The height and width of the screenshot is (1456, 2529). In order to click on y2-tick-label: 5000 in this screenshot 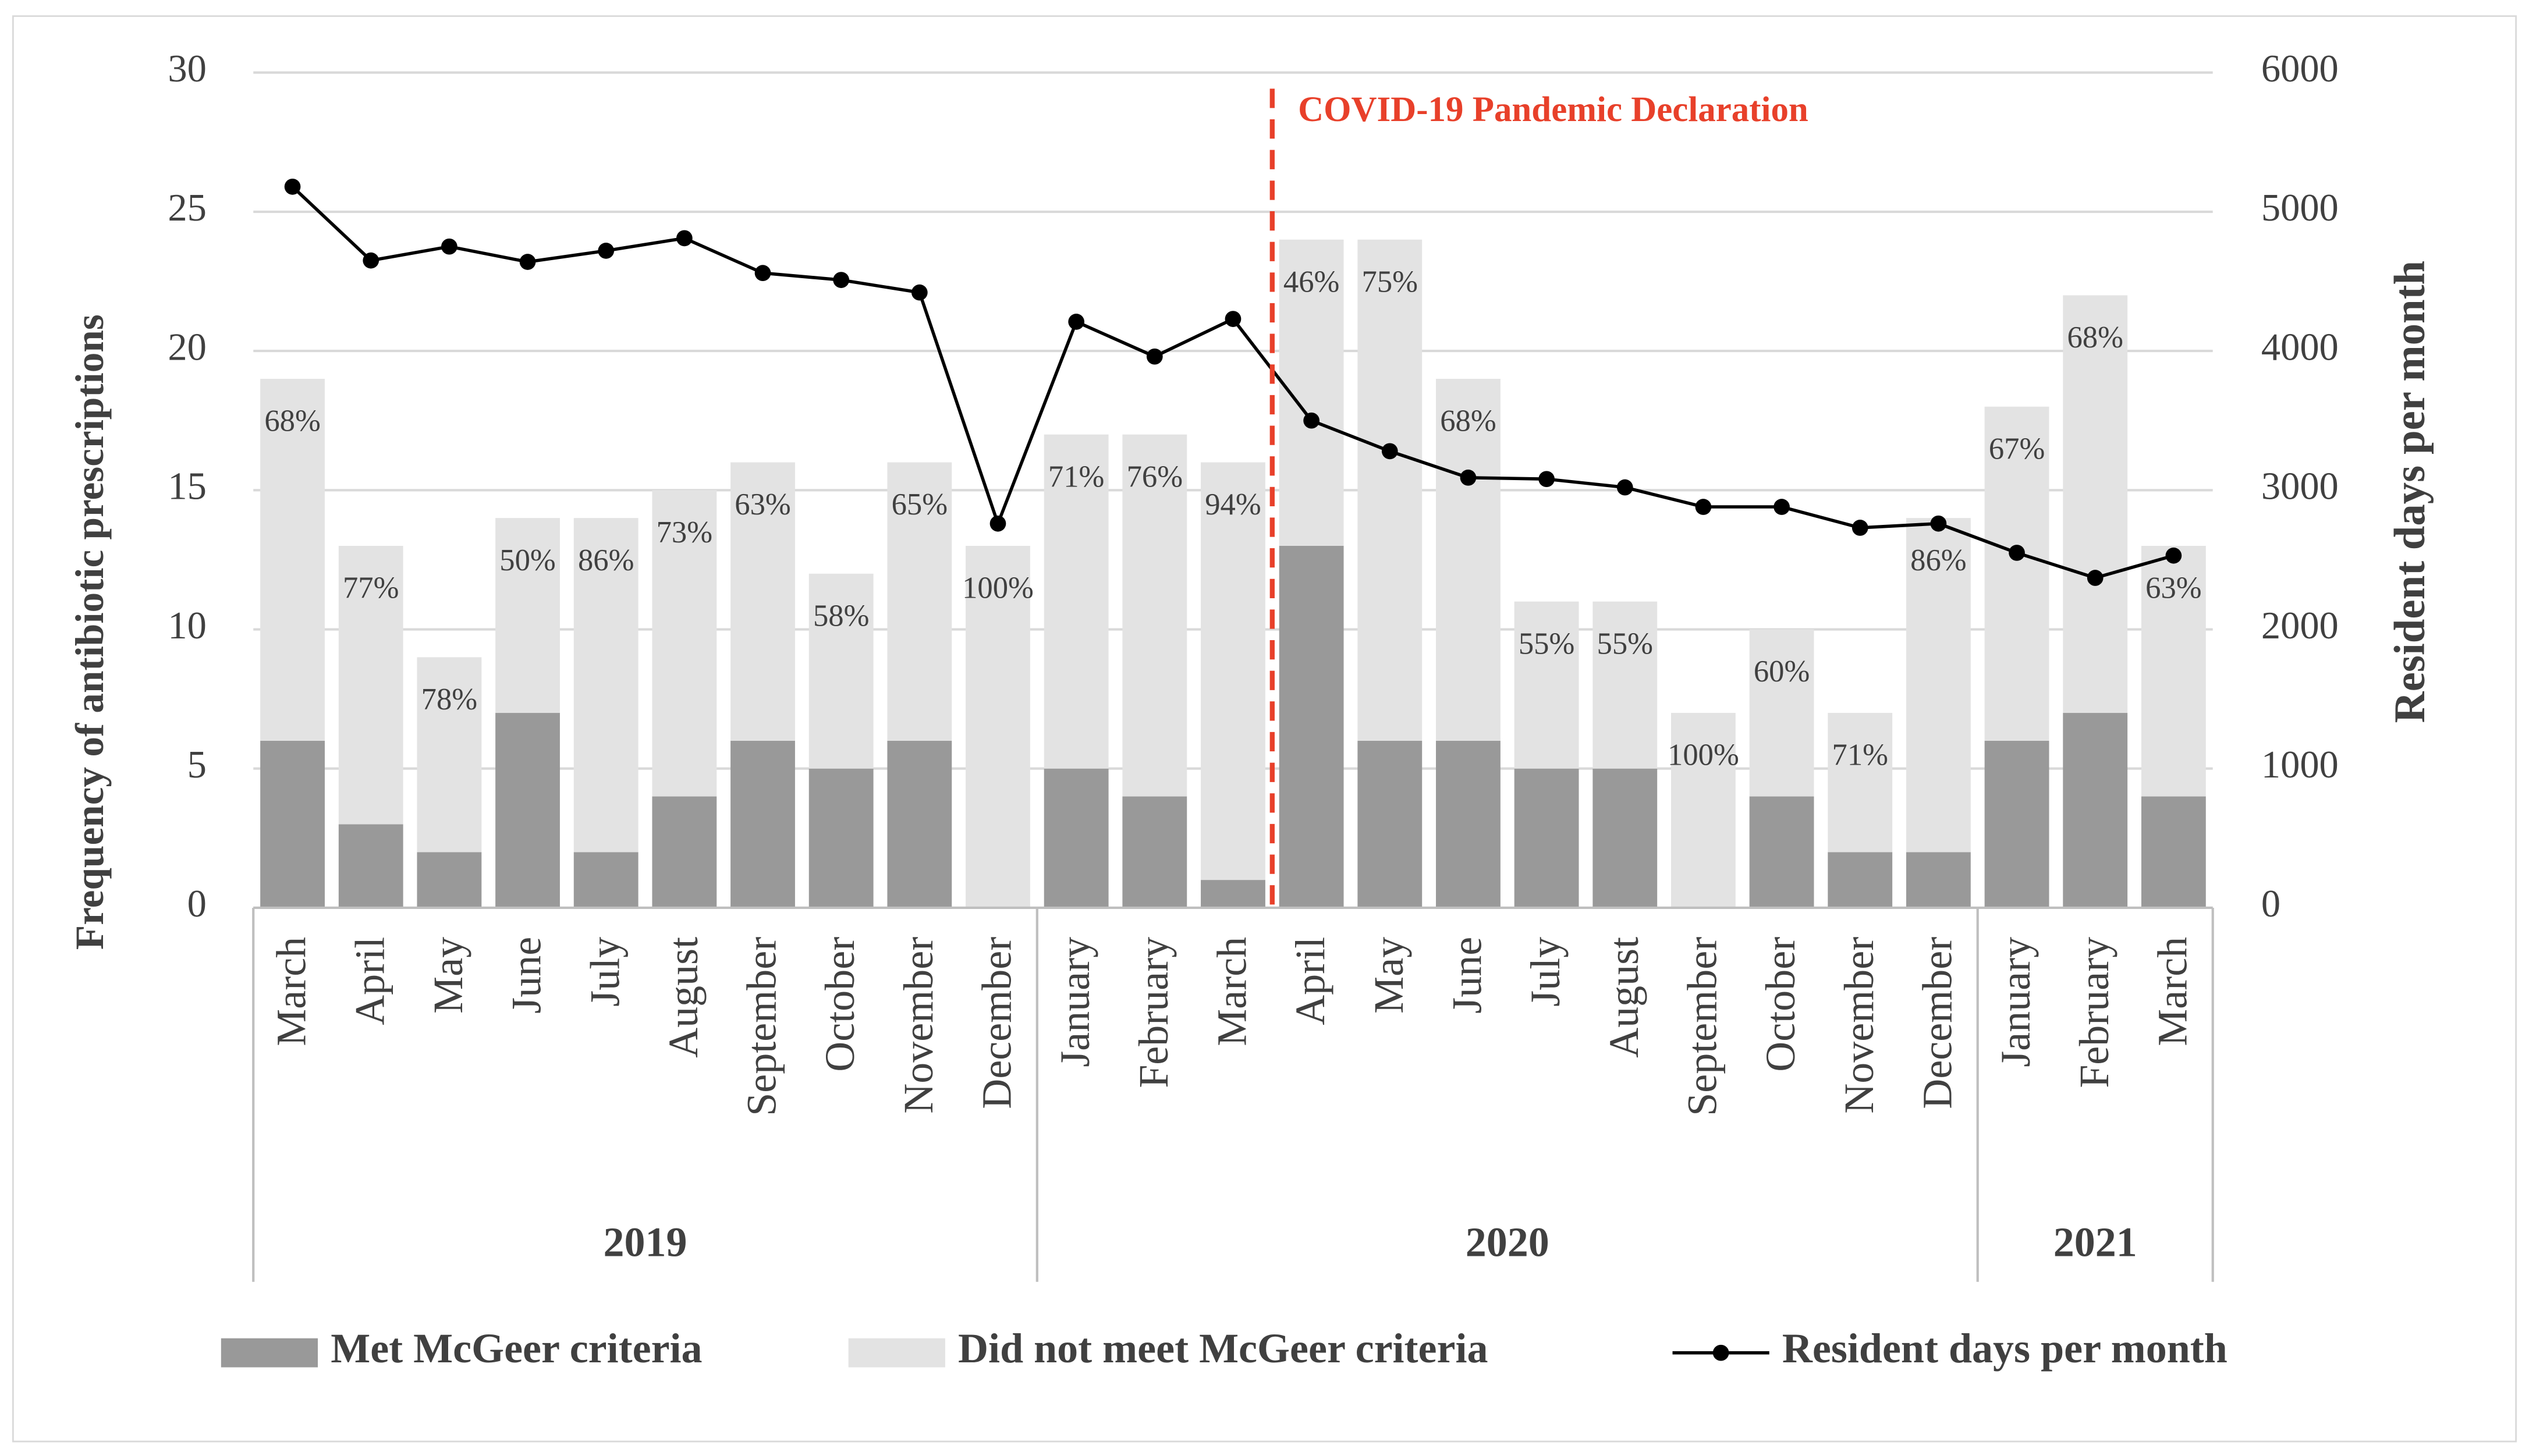, I will do `click(2300, 208)`.